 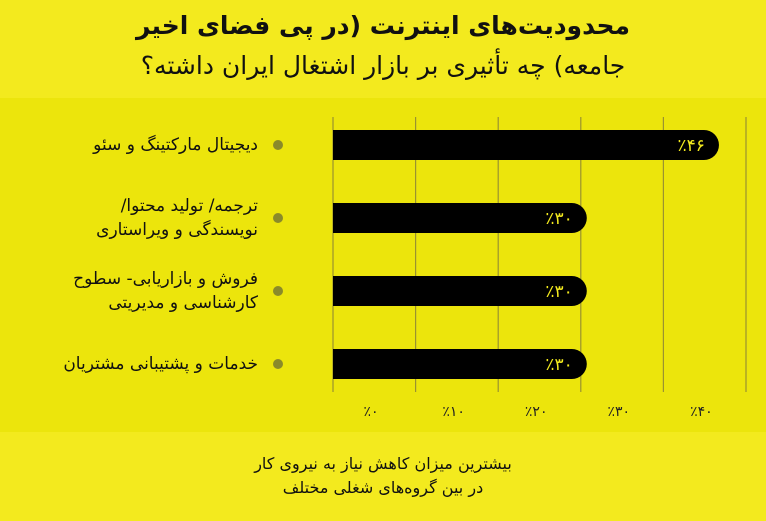 I want to click on tick-label: ٪۲۰, so click(x=536, y=412).